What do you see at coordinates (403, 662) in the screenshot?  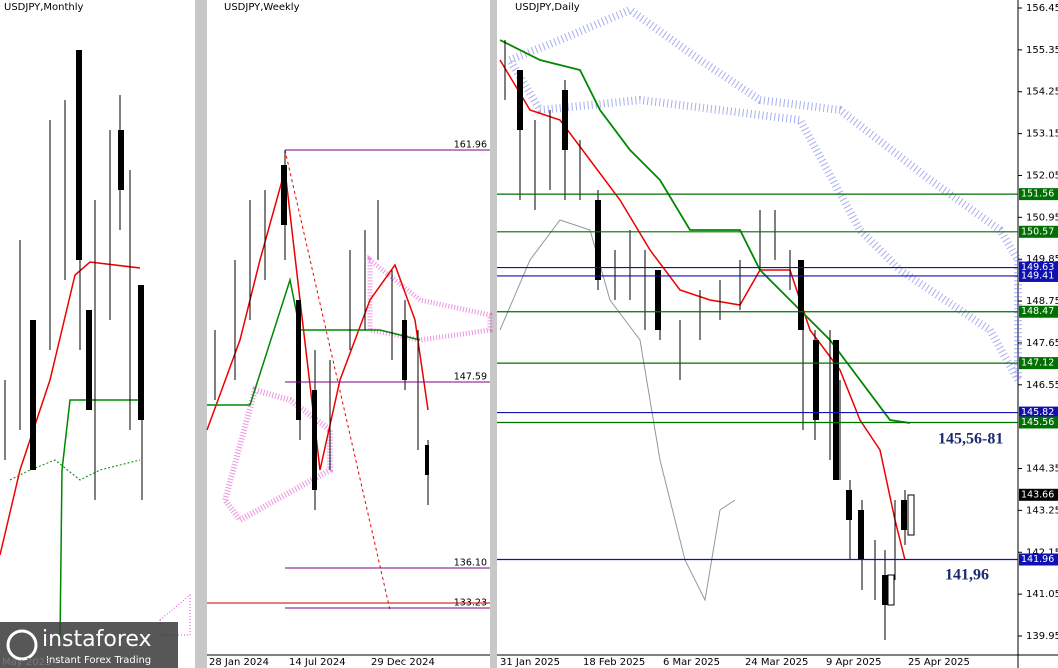 I see `time-label: 29 Dec 2024` at bounding box center [403, 662].